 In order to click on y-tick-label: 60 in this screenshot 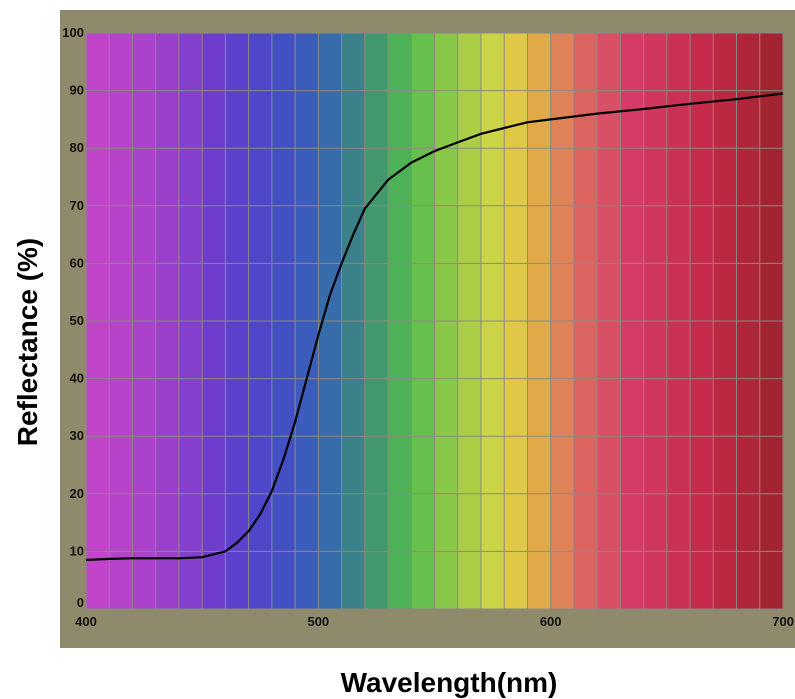, I will do `click(77, 262)`.